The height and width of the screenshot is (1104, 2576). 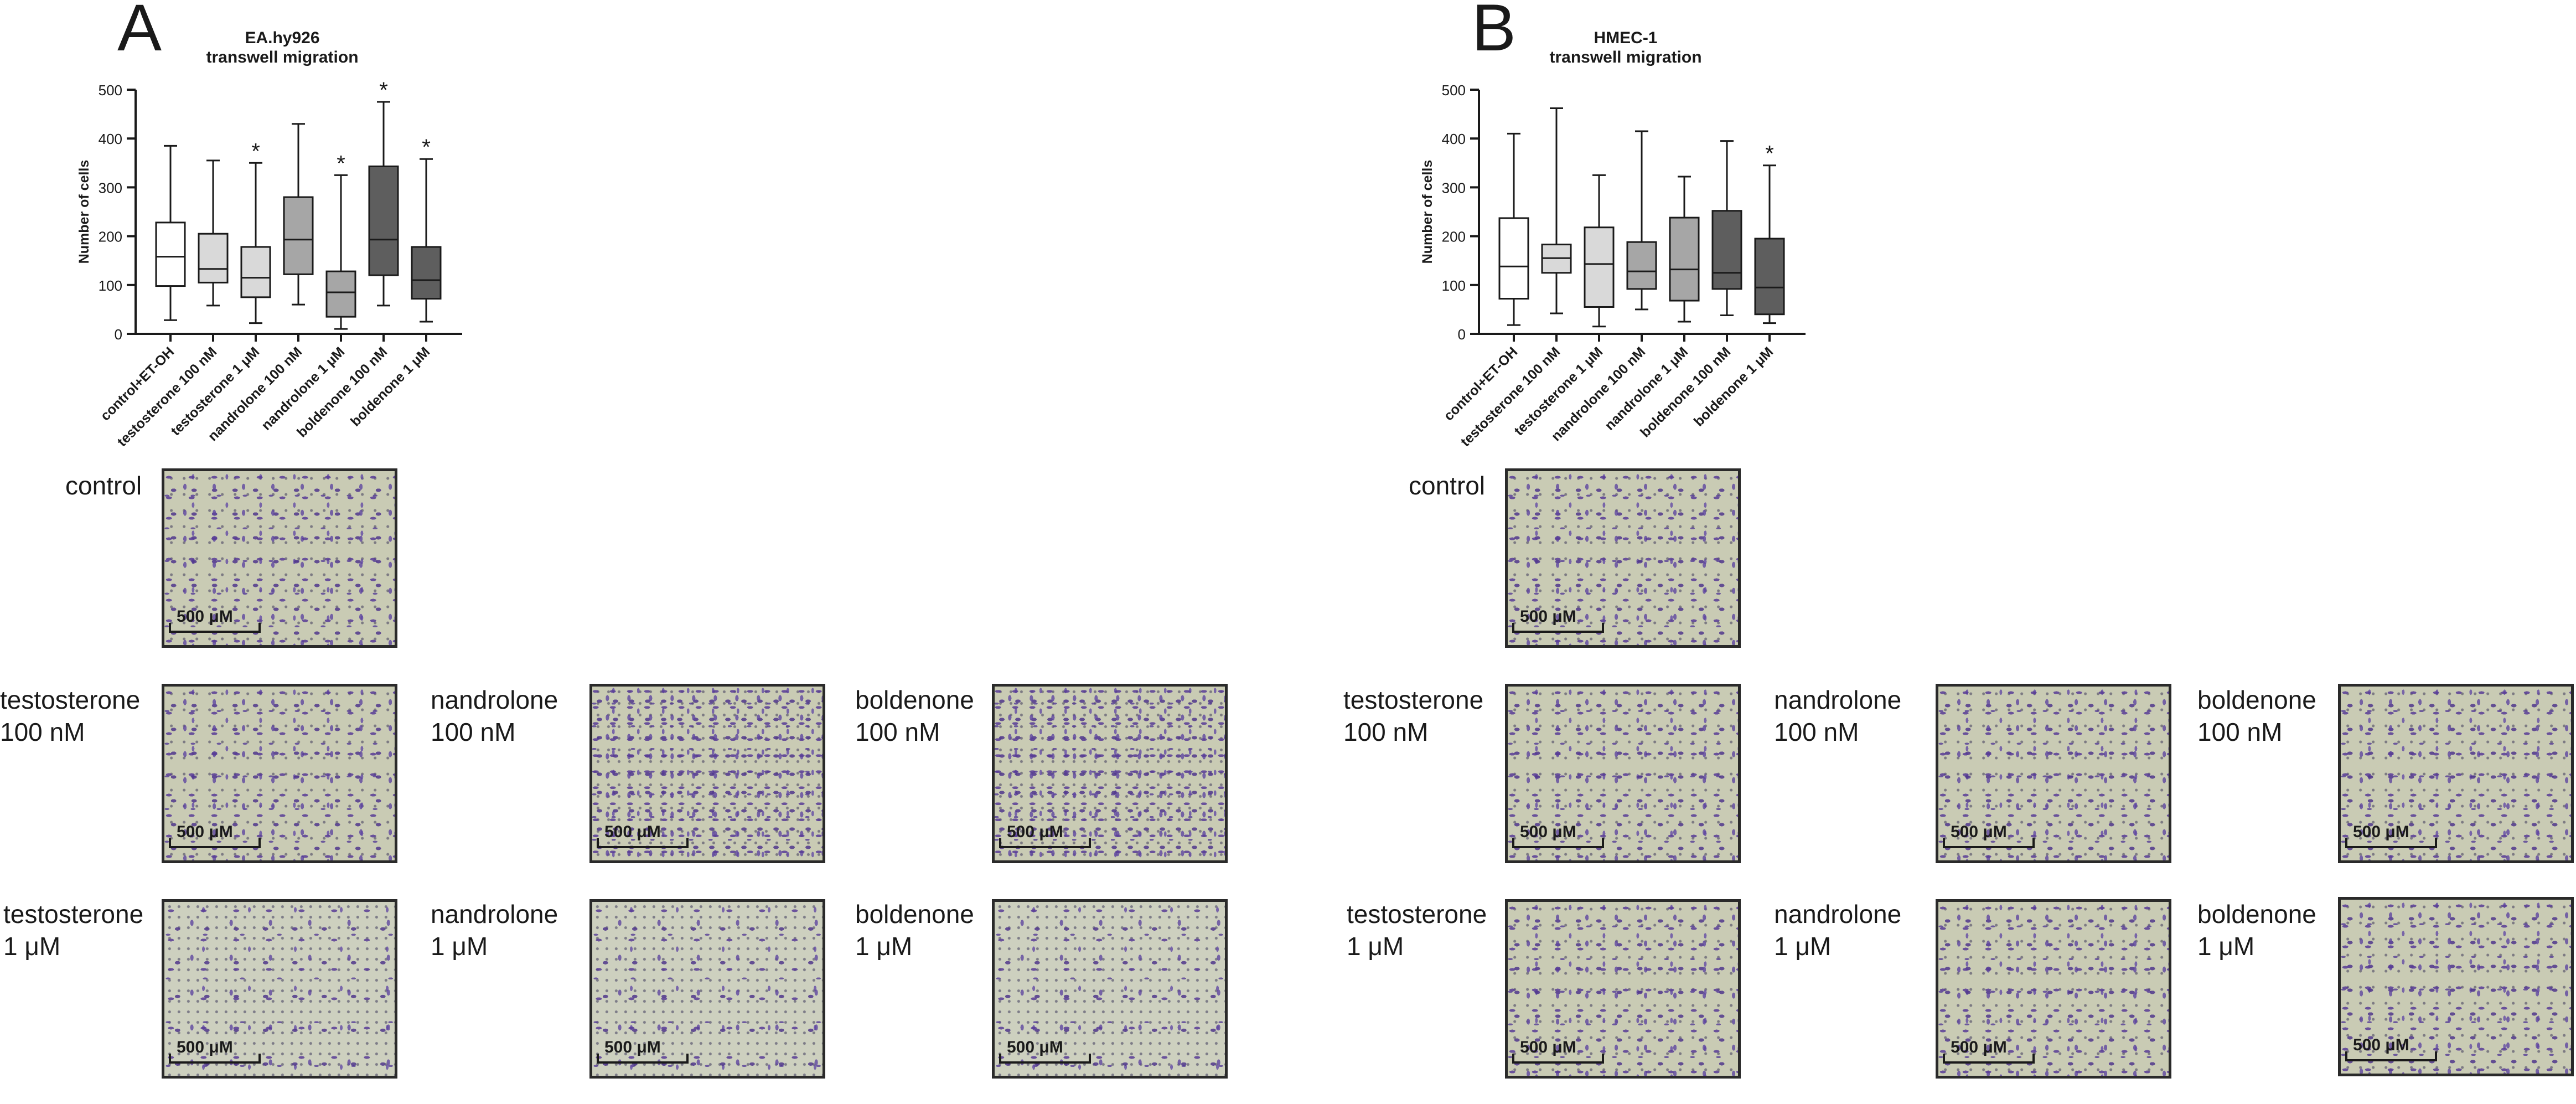 What do you see at coordinates (70, 716) in the screenshot?
I see `micrograph-label: testosterone 100 nM` at bounding box center [70, 716].